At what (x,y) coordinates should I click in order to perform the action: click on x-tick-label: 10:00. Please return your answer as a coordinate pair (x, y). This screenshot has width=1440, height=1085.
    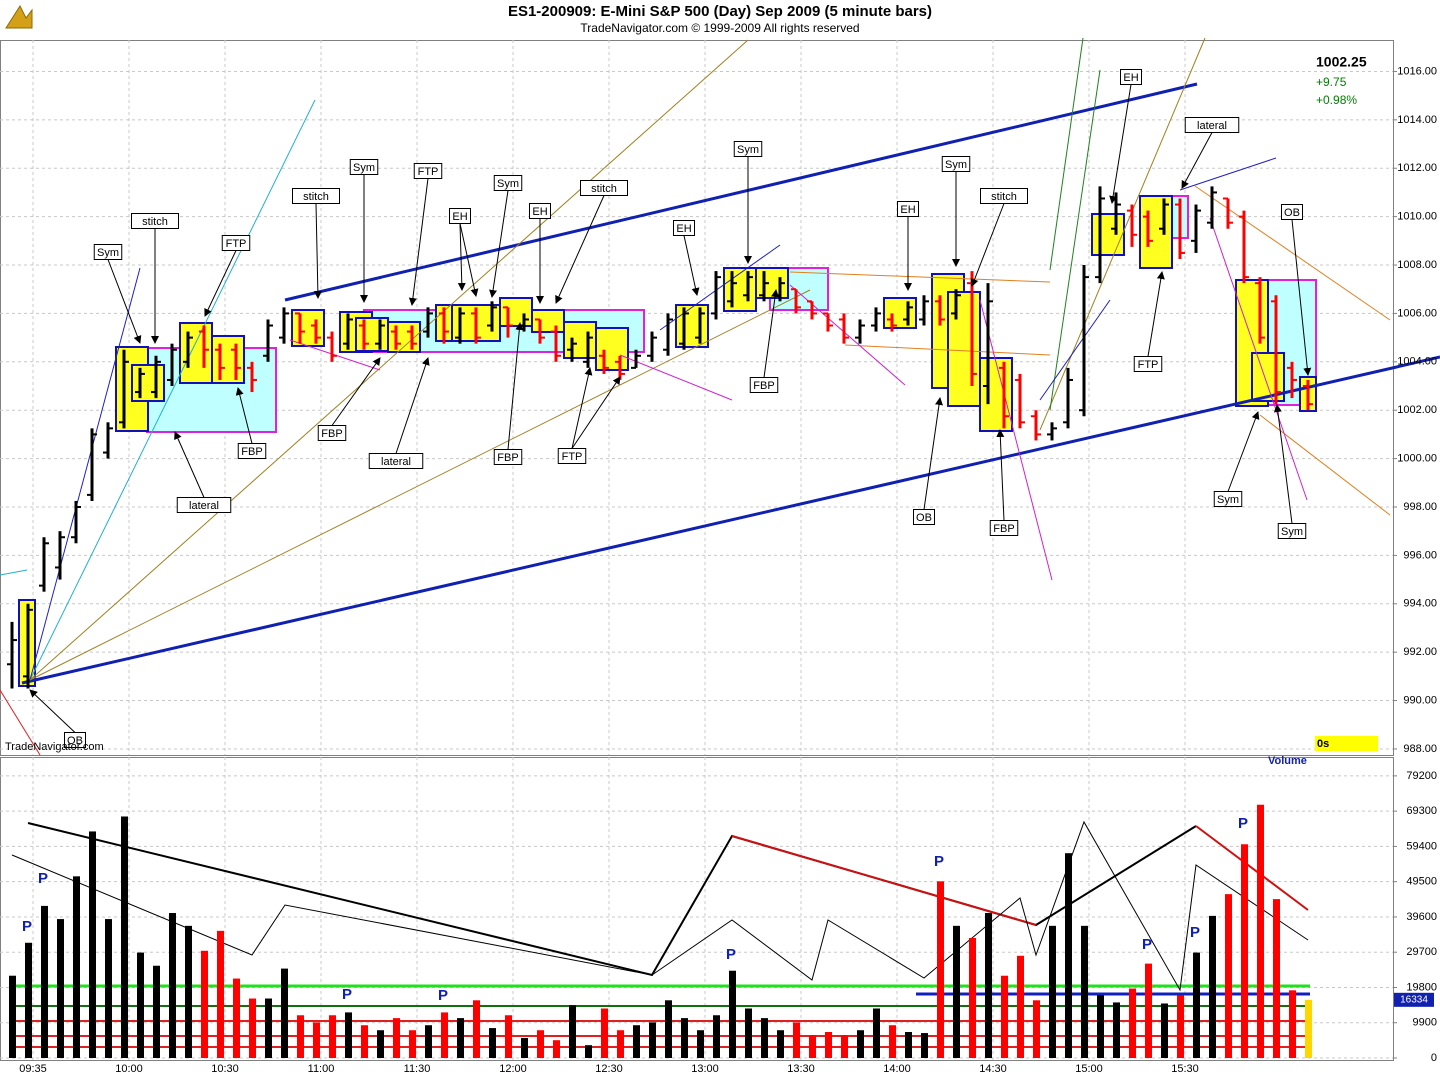
    Looking at the image, I should click on (129, 1069).